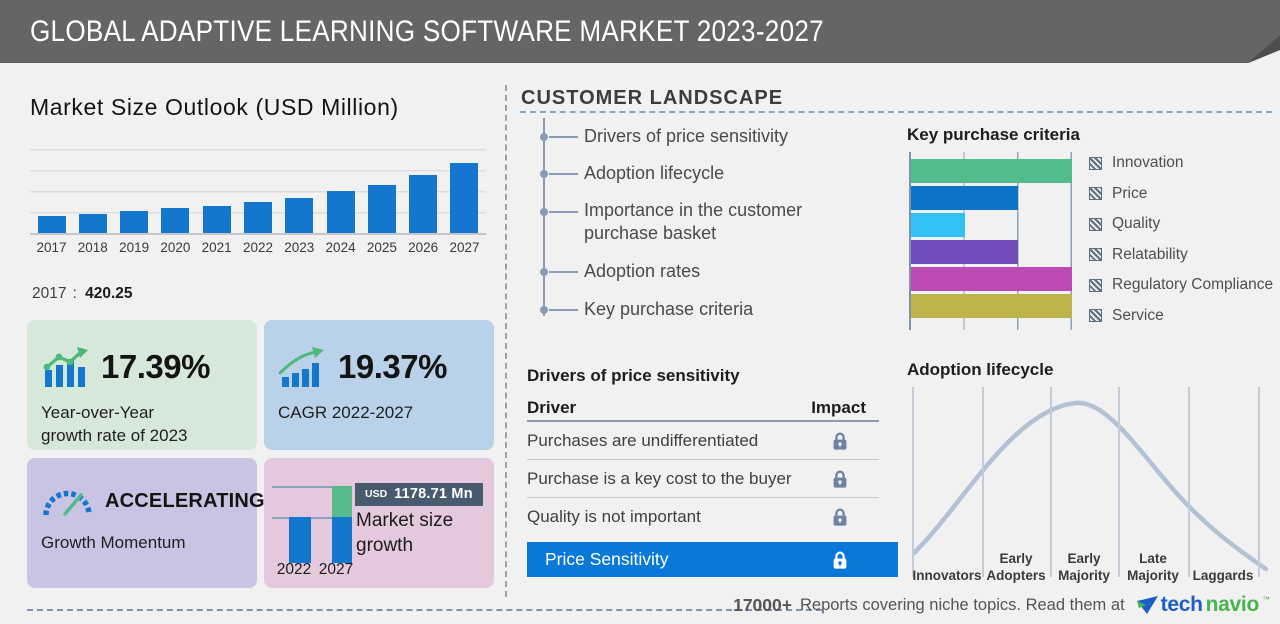 Image resolution: width=1280 pixels, height=624 pixels. I want to click on market-bar-2018, so click(92, 223).